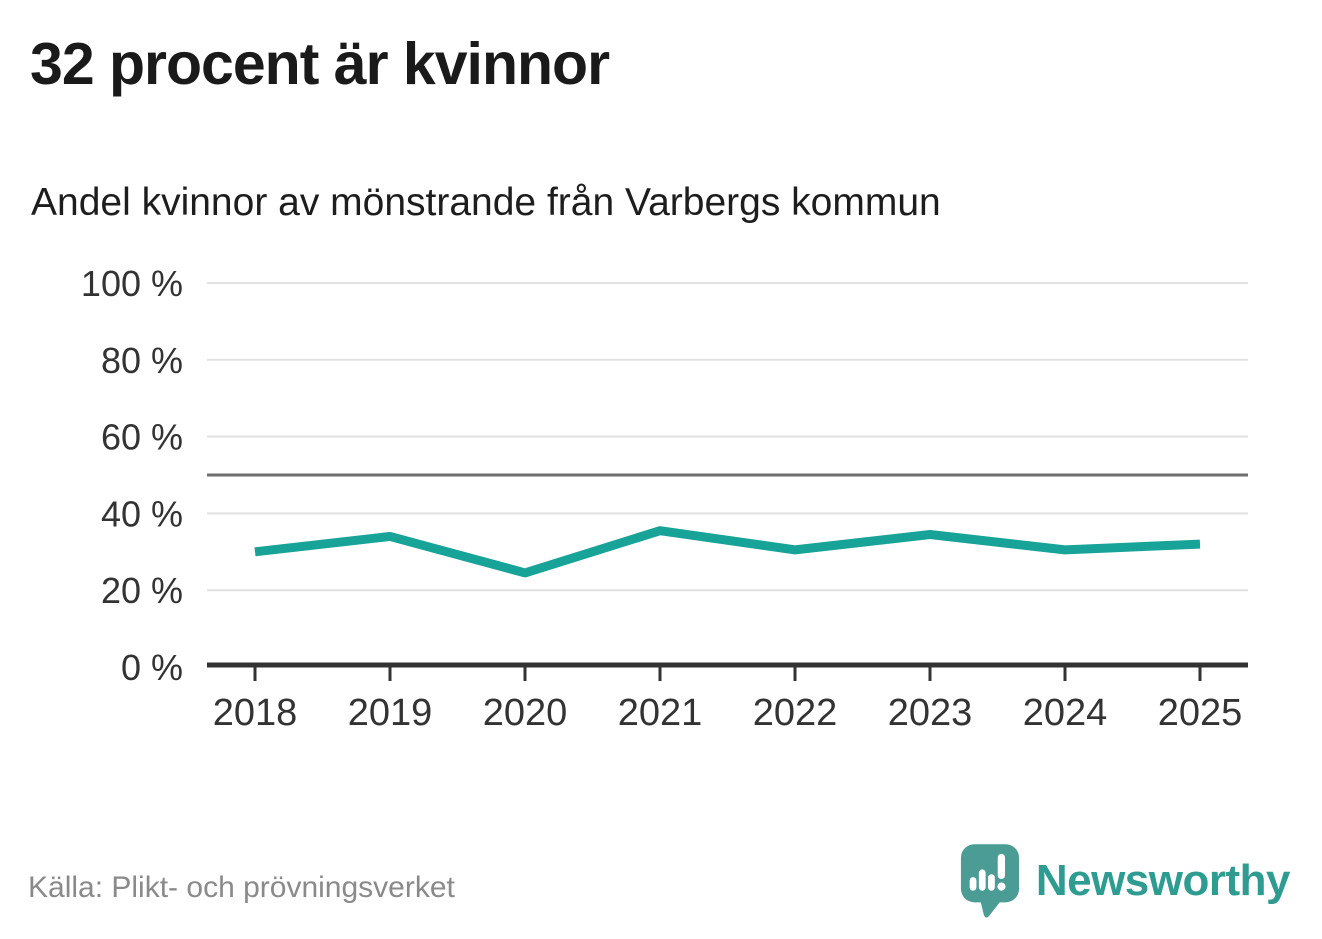 This screenshot has height=939, width=1322. What do you see at coordinates (390, 713) in the screenshot?
I see `x-tick-label: 2019` at bounding box center [390, 713].